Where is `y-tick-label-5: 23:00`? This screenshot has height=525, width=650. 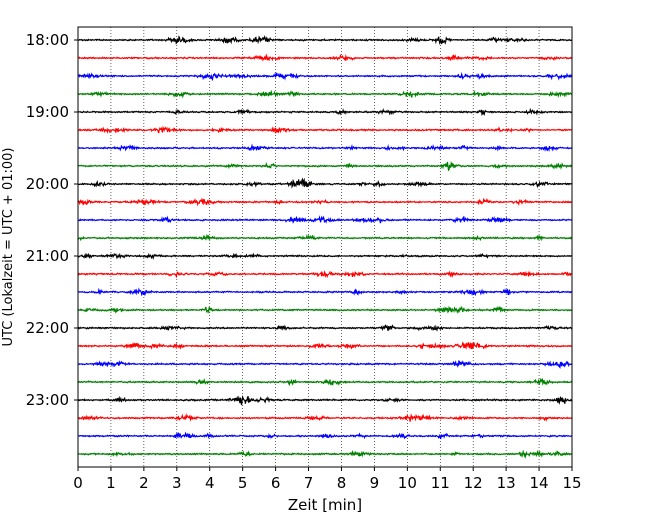 y-tick-label-5: 23:00 is located at coordinates (47, 400).